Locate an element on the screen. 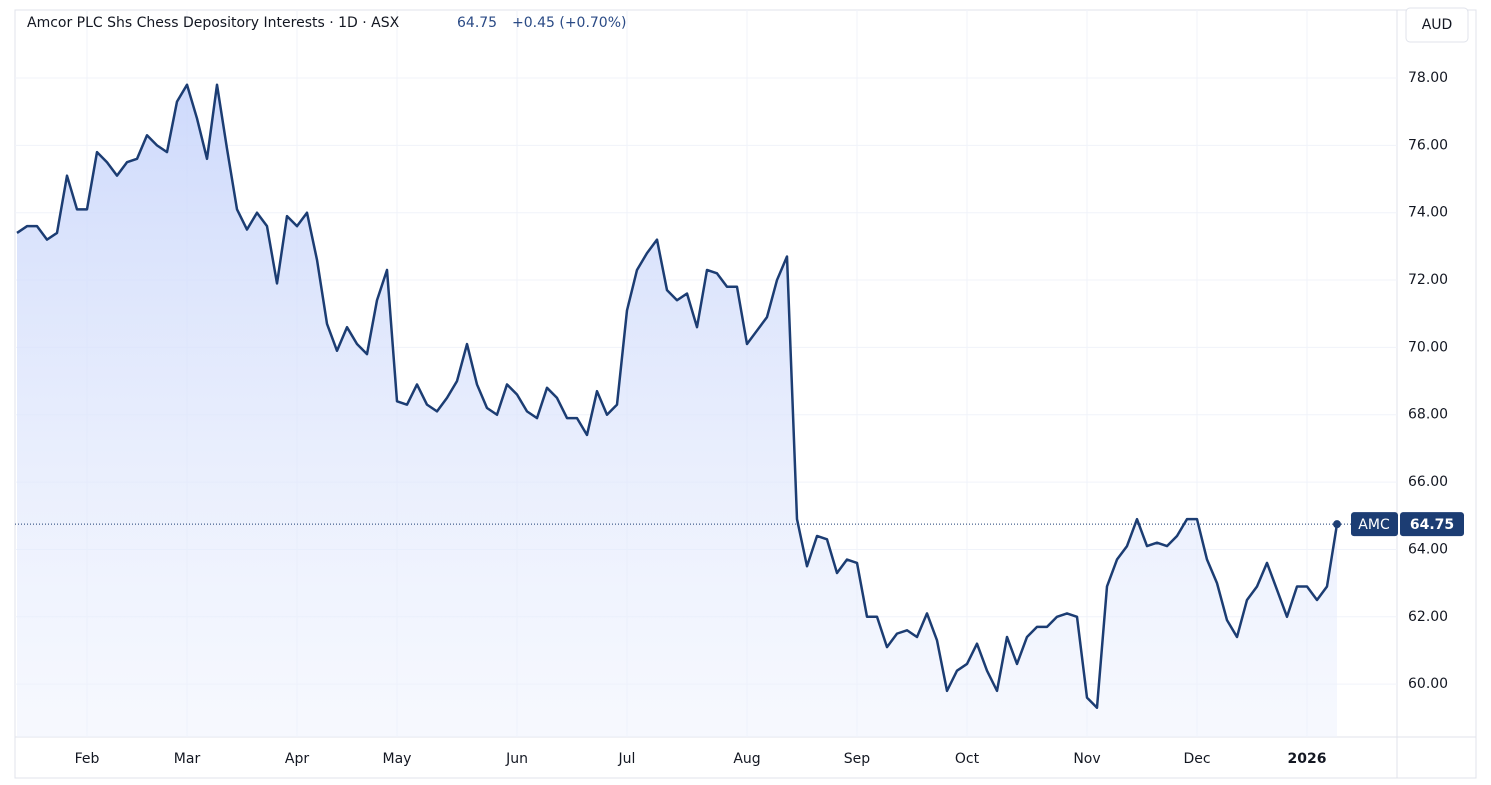 This screenshot has height=785, width=1491. currency: AUD is located at coordinates (1437, 25).